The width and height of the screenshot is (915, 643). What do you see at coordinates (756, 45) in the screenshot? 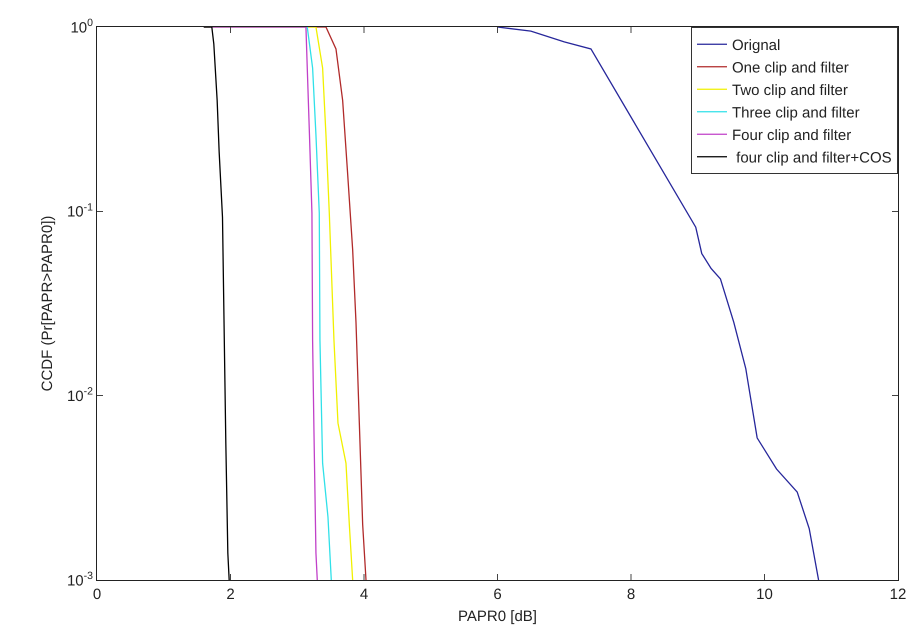
I see `legend-label: Orignal` at bounding box center [756, 45].